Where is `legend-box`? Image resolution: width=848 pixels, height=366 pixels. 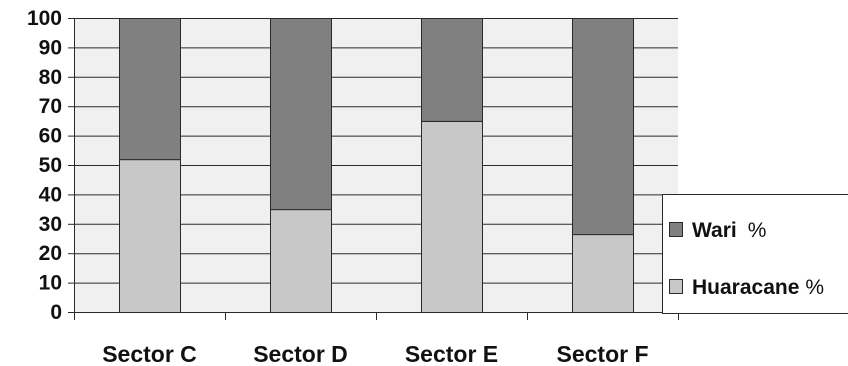
legend-box is located at coordinates (755, 254).